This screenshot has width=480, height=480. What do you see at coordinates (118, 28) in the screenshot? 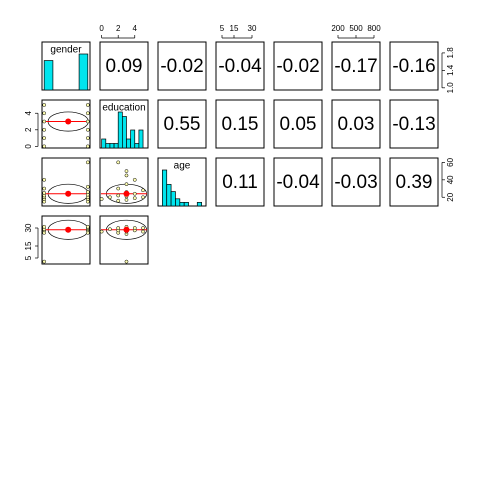
I see `tick-label: 2` at bounding box center [118, 28].